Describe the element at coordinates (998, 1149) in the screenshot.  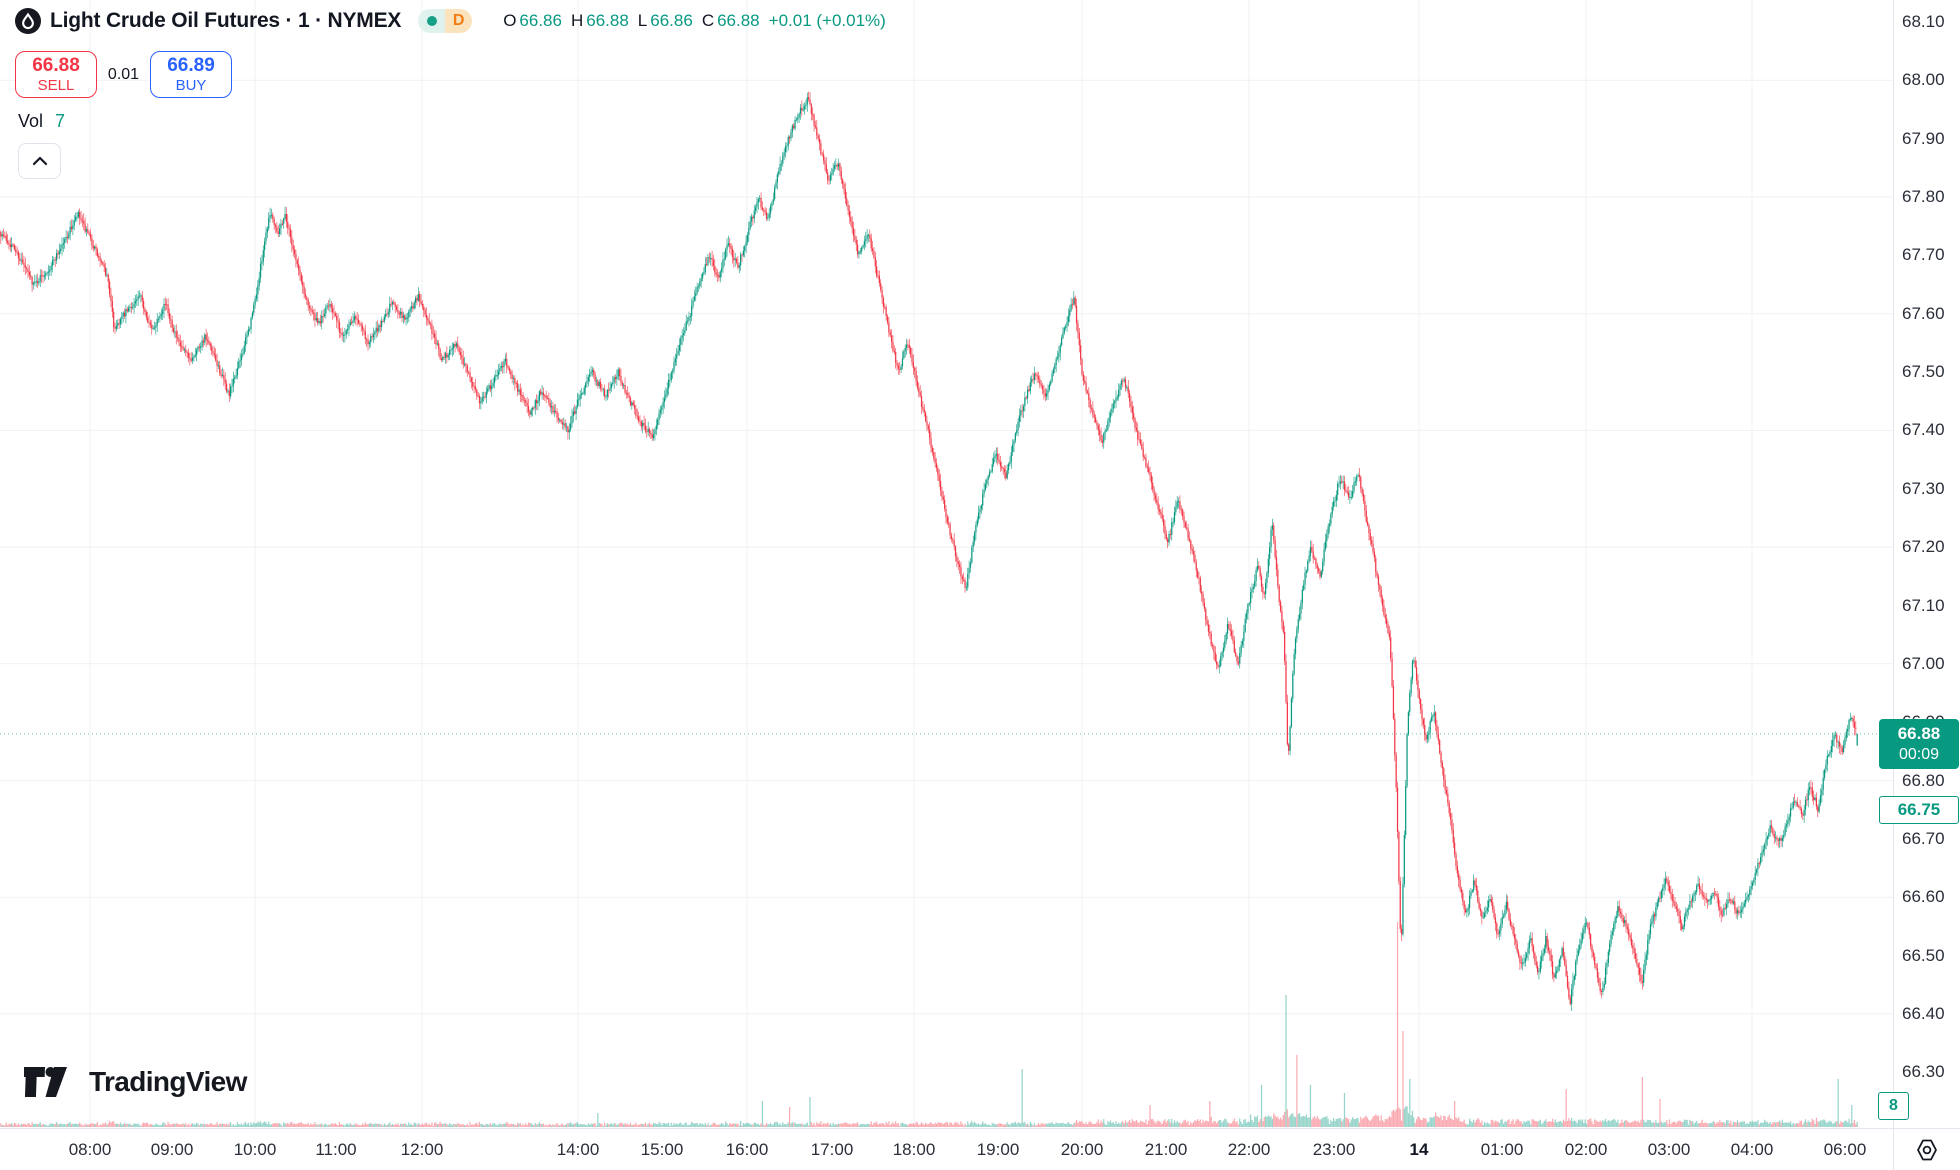
I see `time-axis-label: 19:00` at that location.